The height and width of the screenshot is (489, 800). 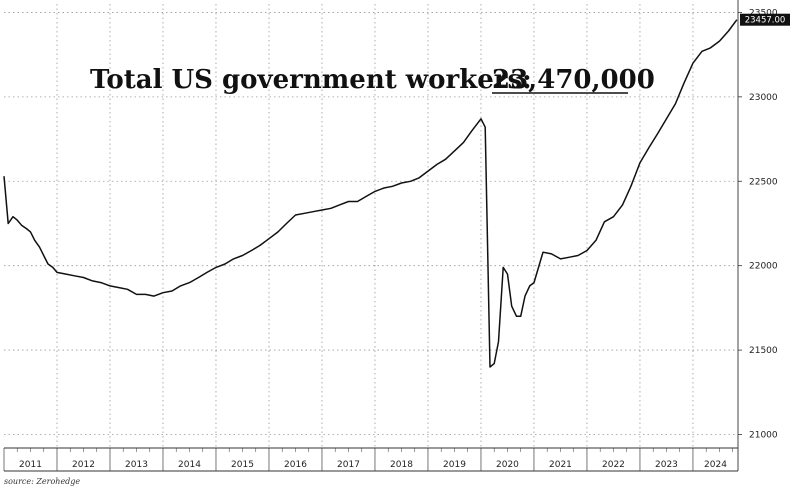 What do you see at coordinates (560, 465) in the screenshot?
I see `x-tick-label: 2021` at bounding box center [560, 465].